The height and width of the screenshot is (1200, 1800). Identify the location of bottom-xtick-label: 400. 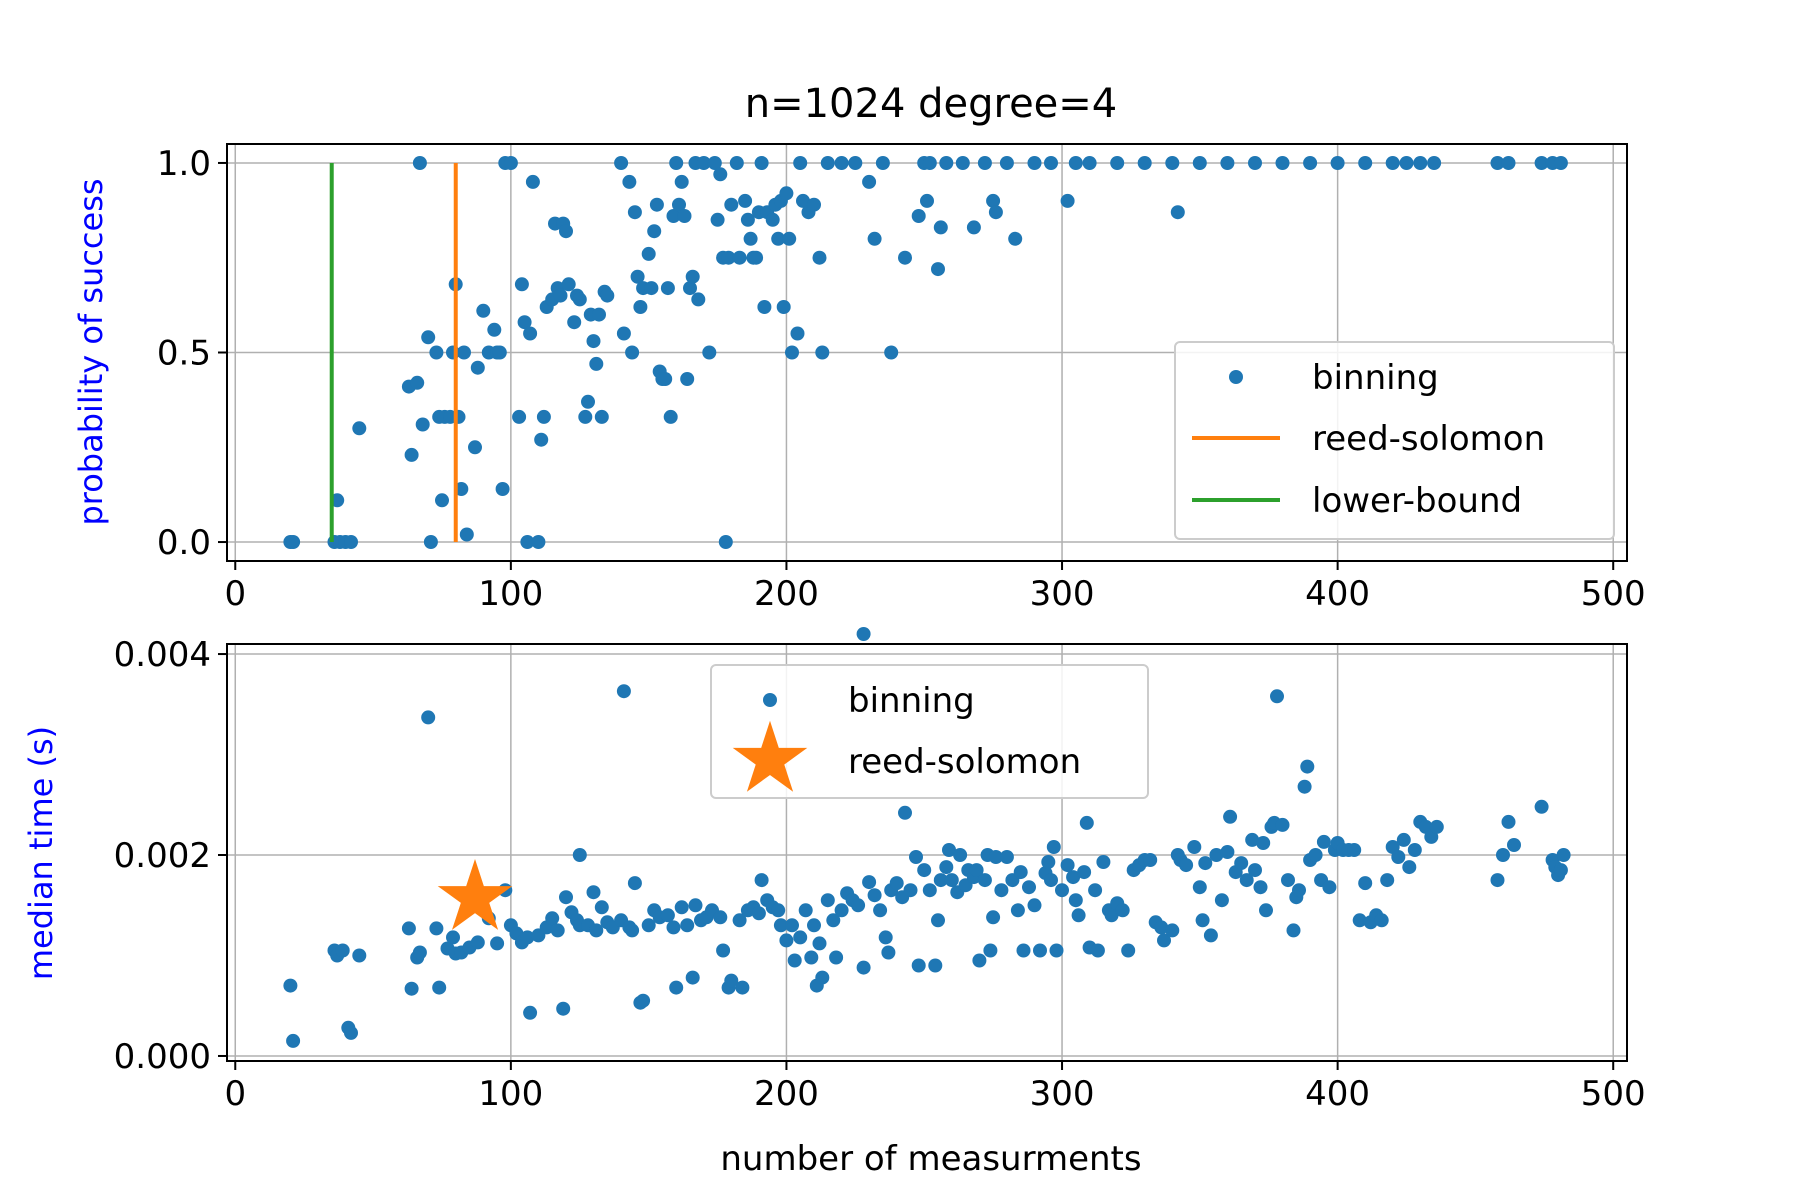
(1337, 1094).